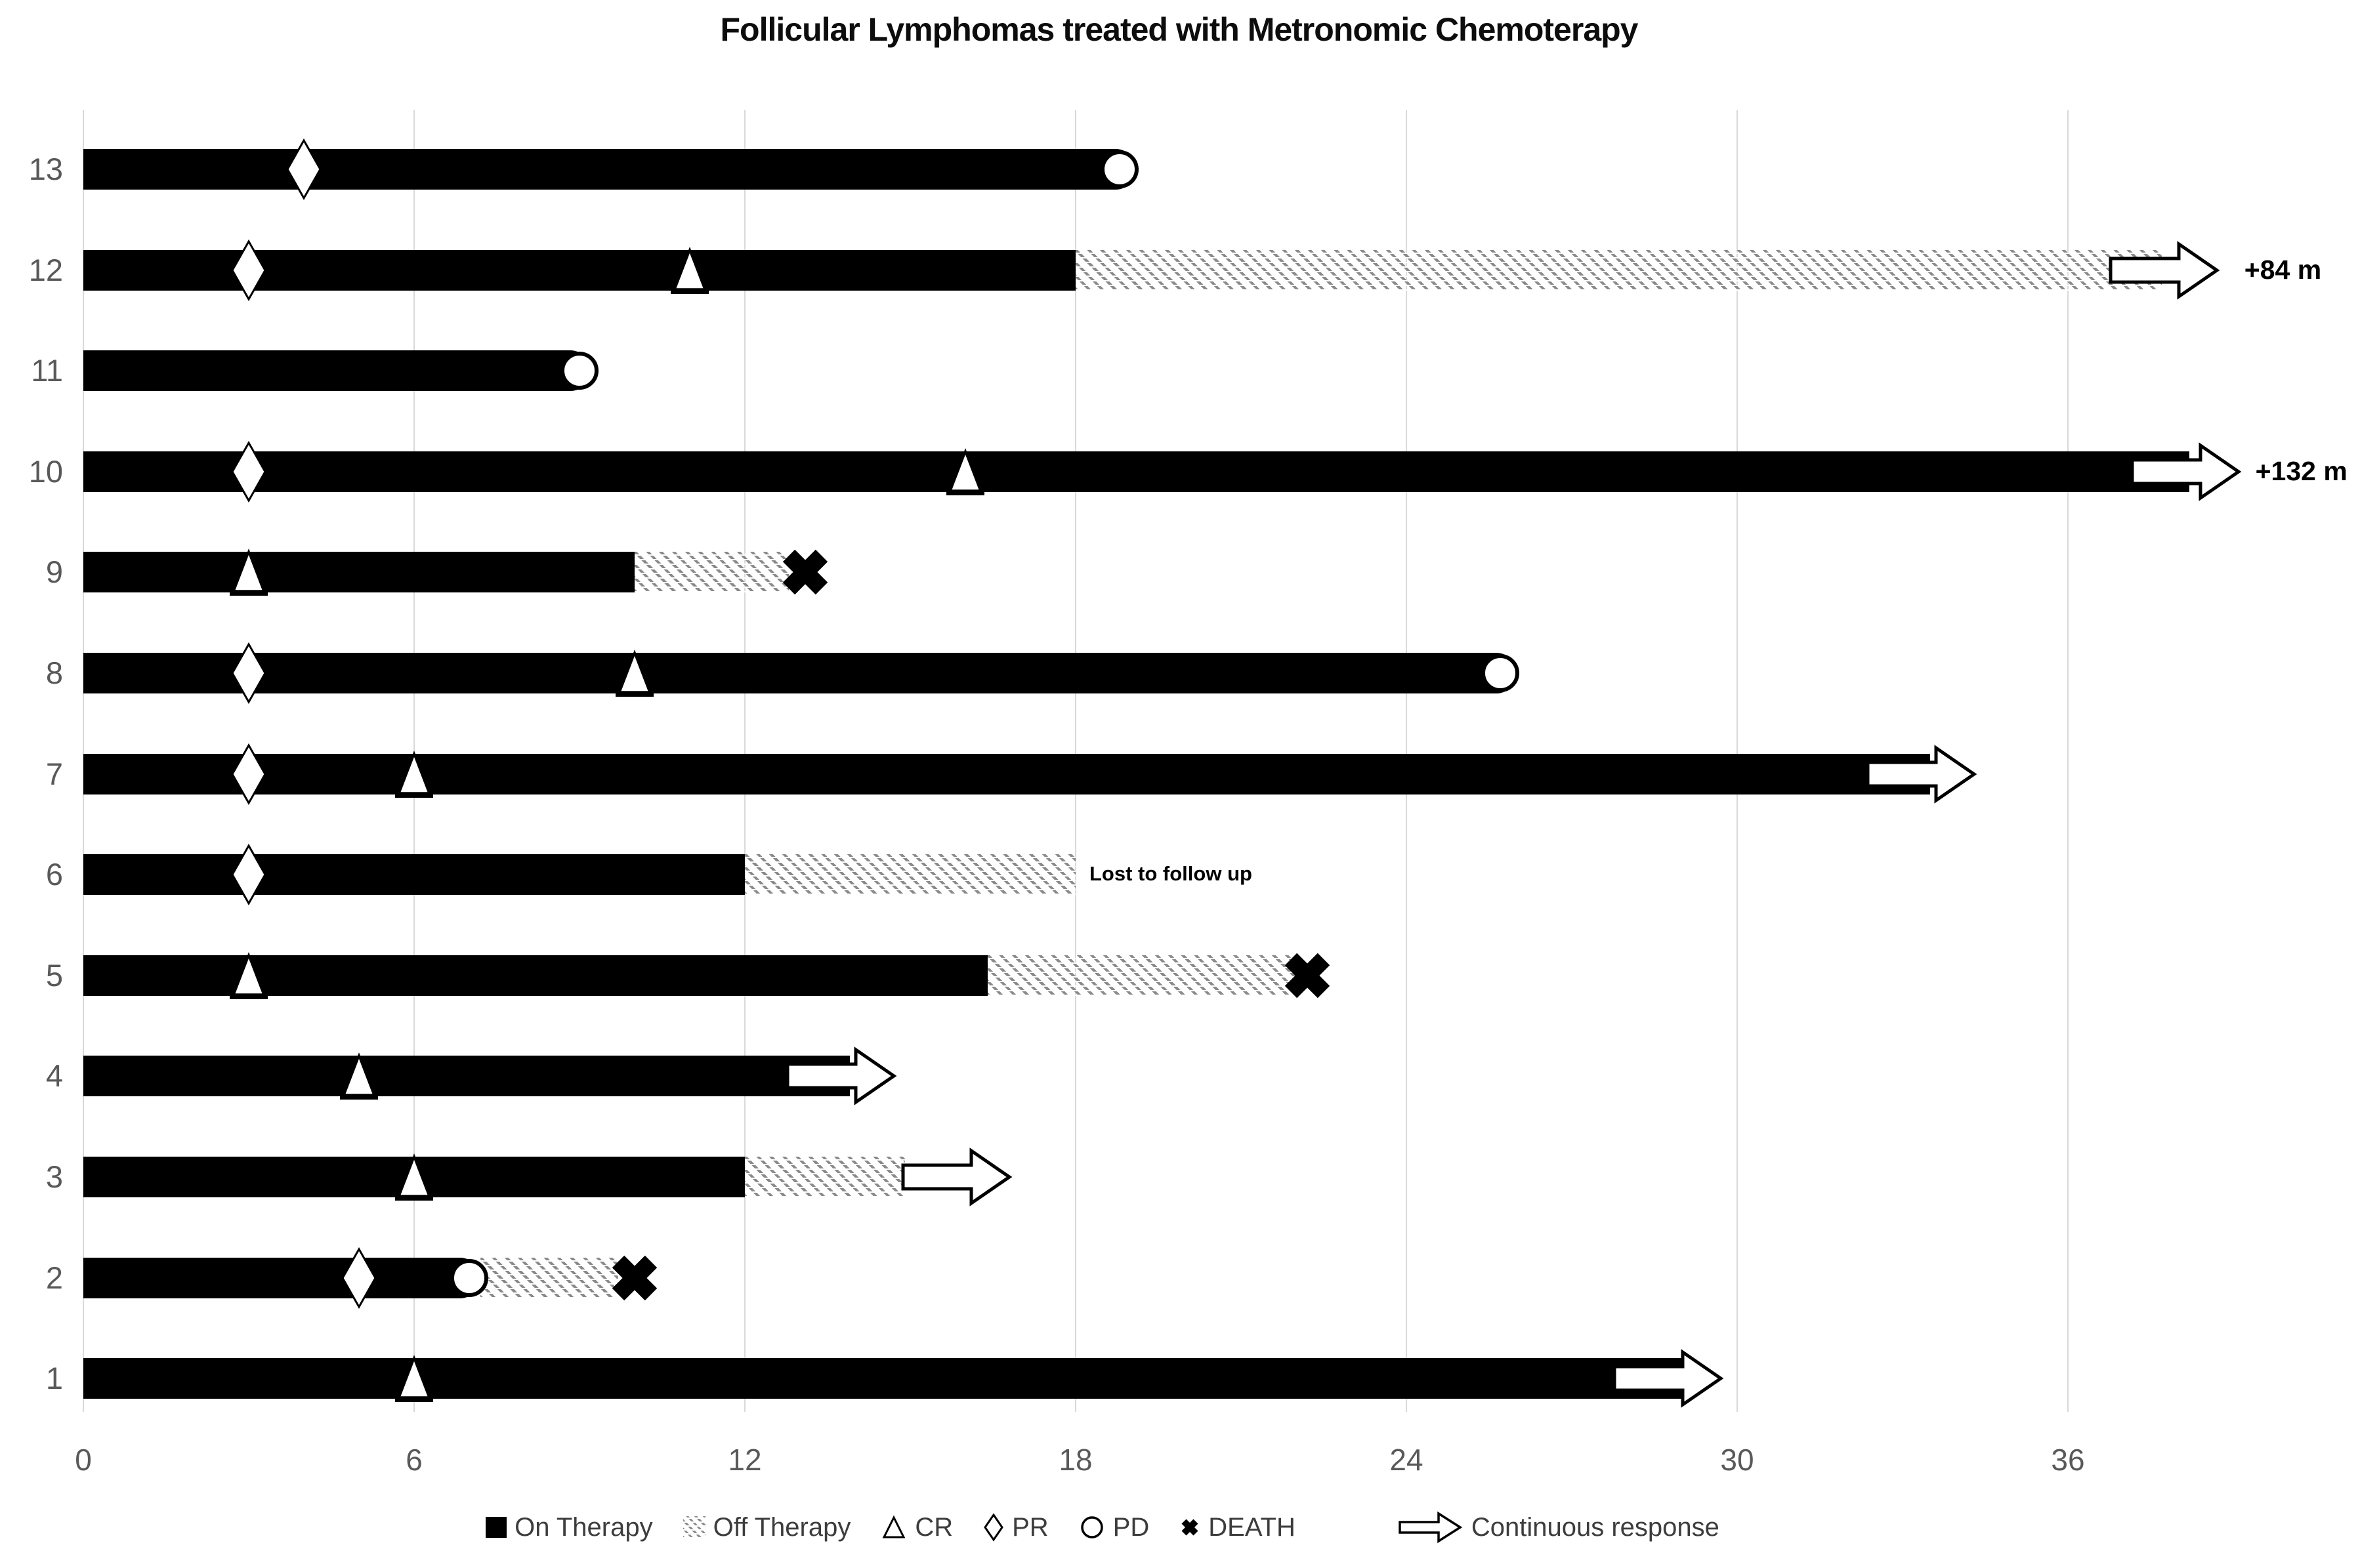  I want to click on row-label-4: 4, so click(54, 1076).